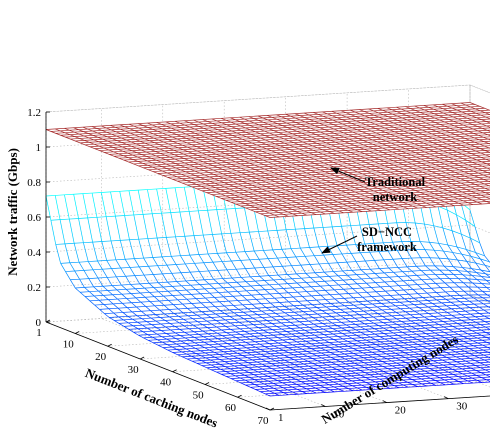 The width and height of the screenshot is (490, 444). What do you see at coordinates (158, 366) in the screenshot?
I see `x-axis-line` at bounding box center [158, 366].